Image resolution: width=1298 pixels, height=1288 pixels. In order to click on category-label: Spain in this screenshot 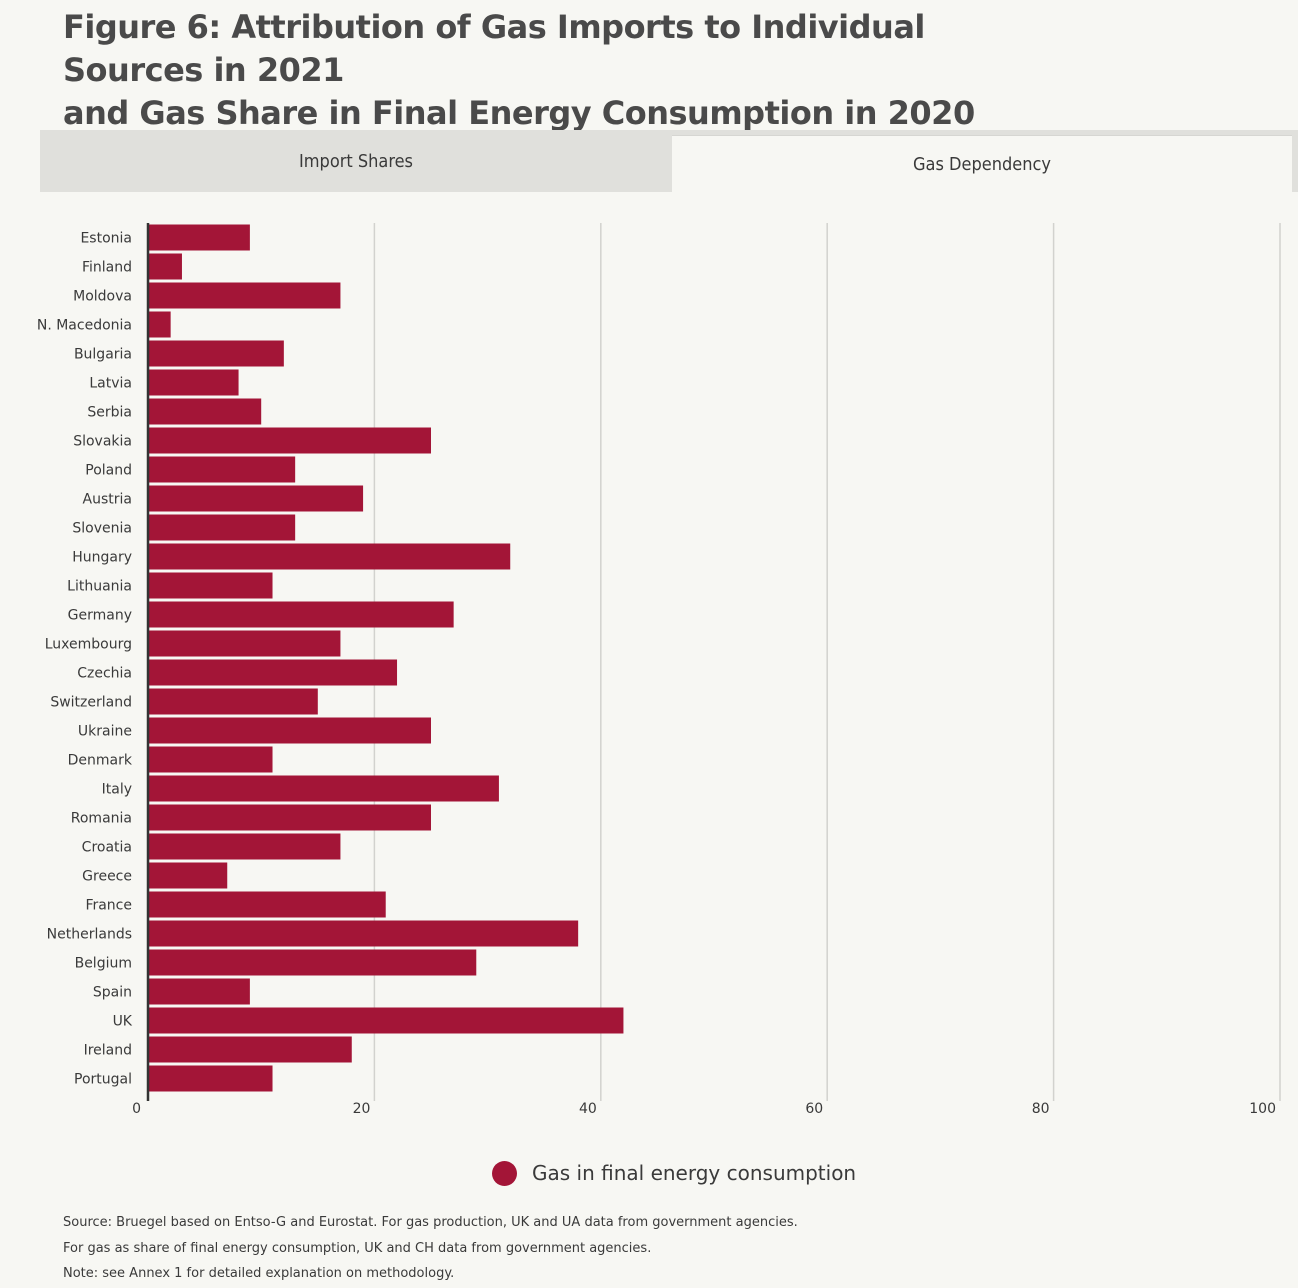, I will do `click(112, 993)`.